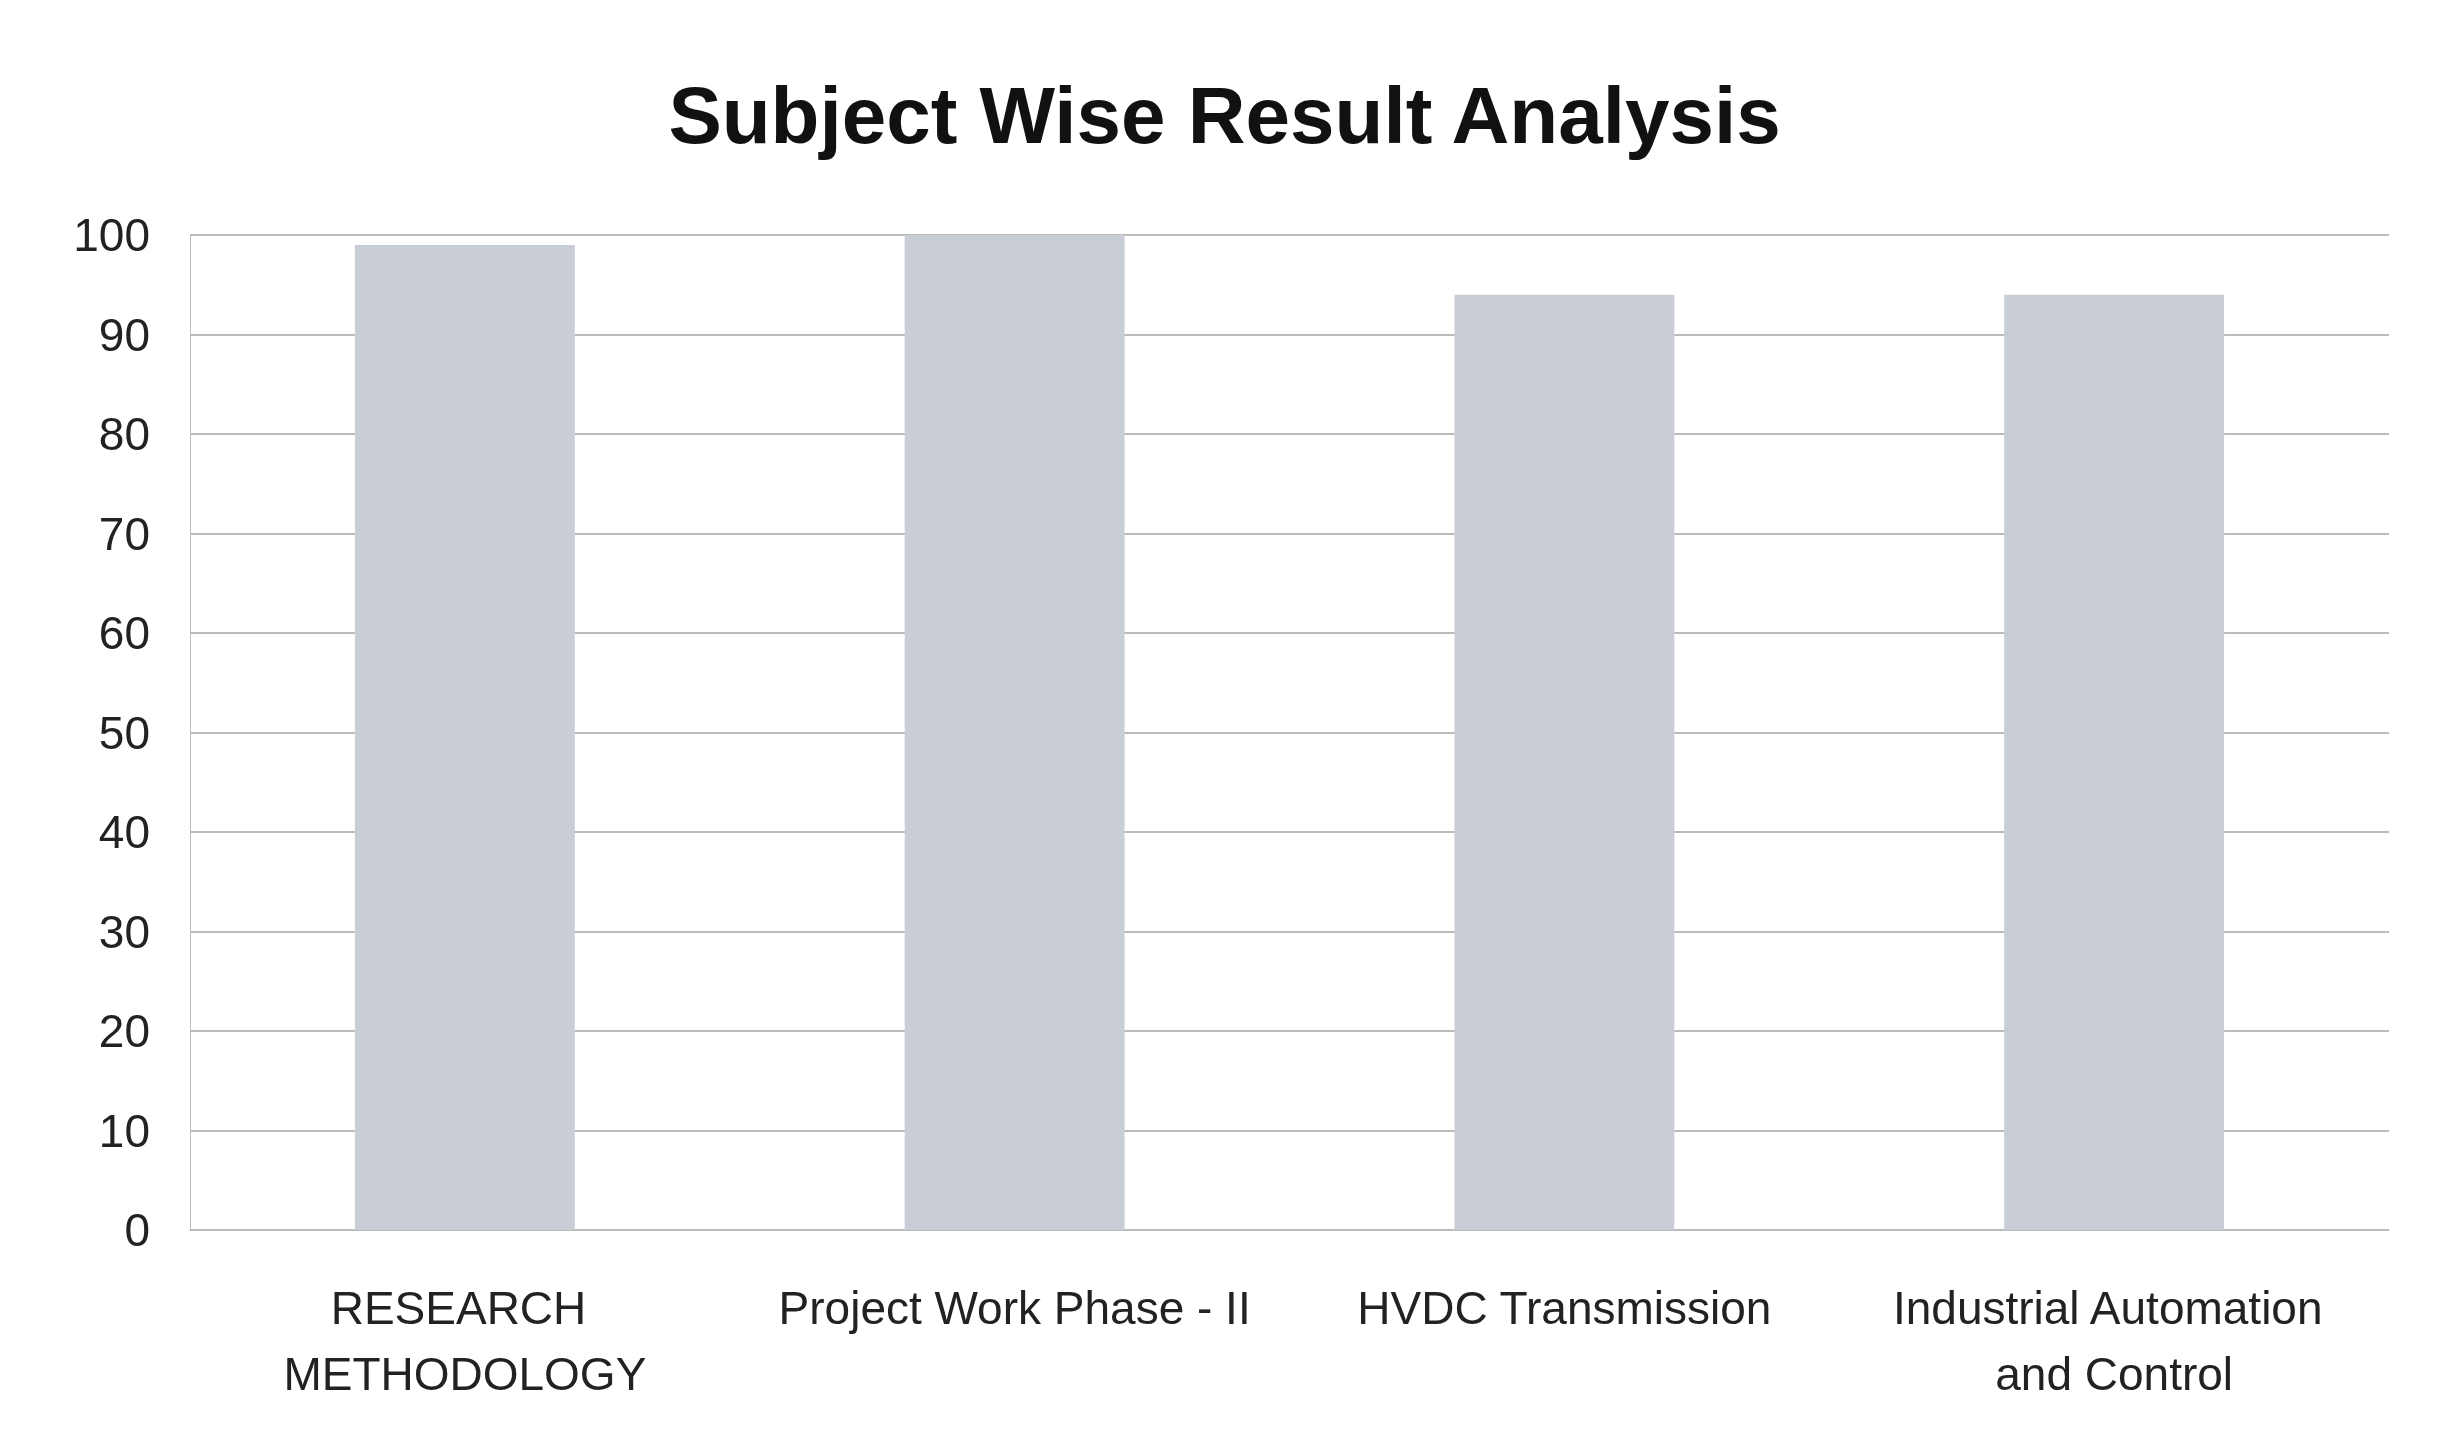 This screenshot has height=1440, width=2449. I want to click on x-tick-label: RESEARCH METHODOLOGY, so click(465, 1341).